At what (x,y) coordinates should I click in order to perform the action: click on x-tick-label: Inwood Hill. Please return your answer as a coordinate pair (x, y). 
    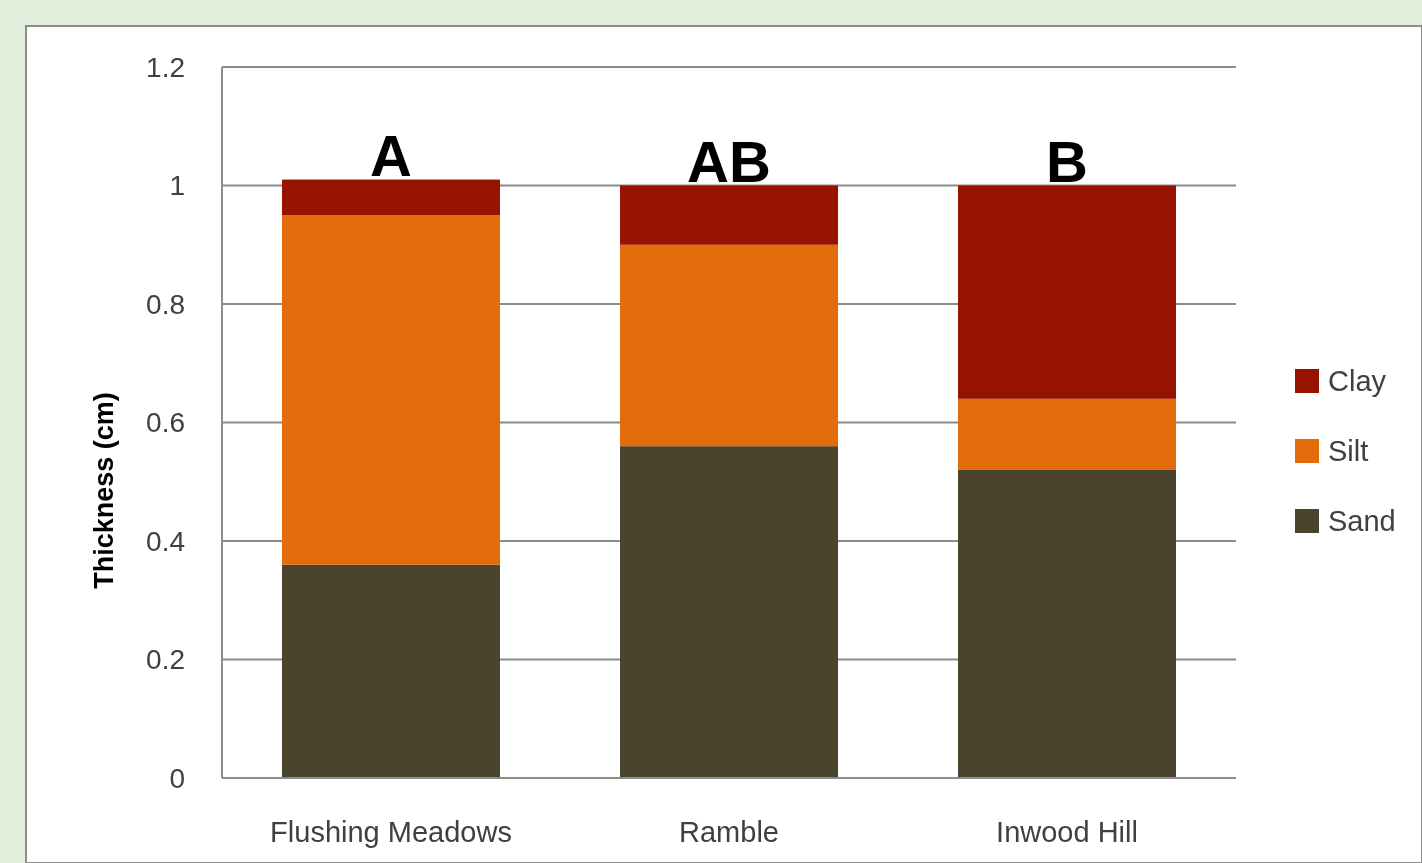
    Looking at the image, I should click on (1067, 832).